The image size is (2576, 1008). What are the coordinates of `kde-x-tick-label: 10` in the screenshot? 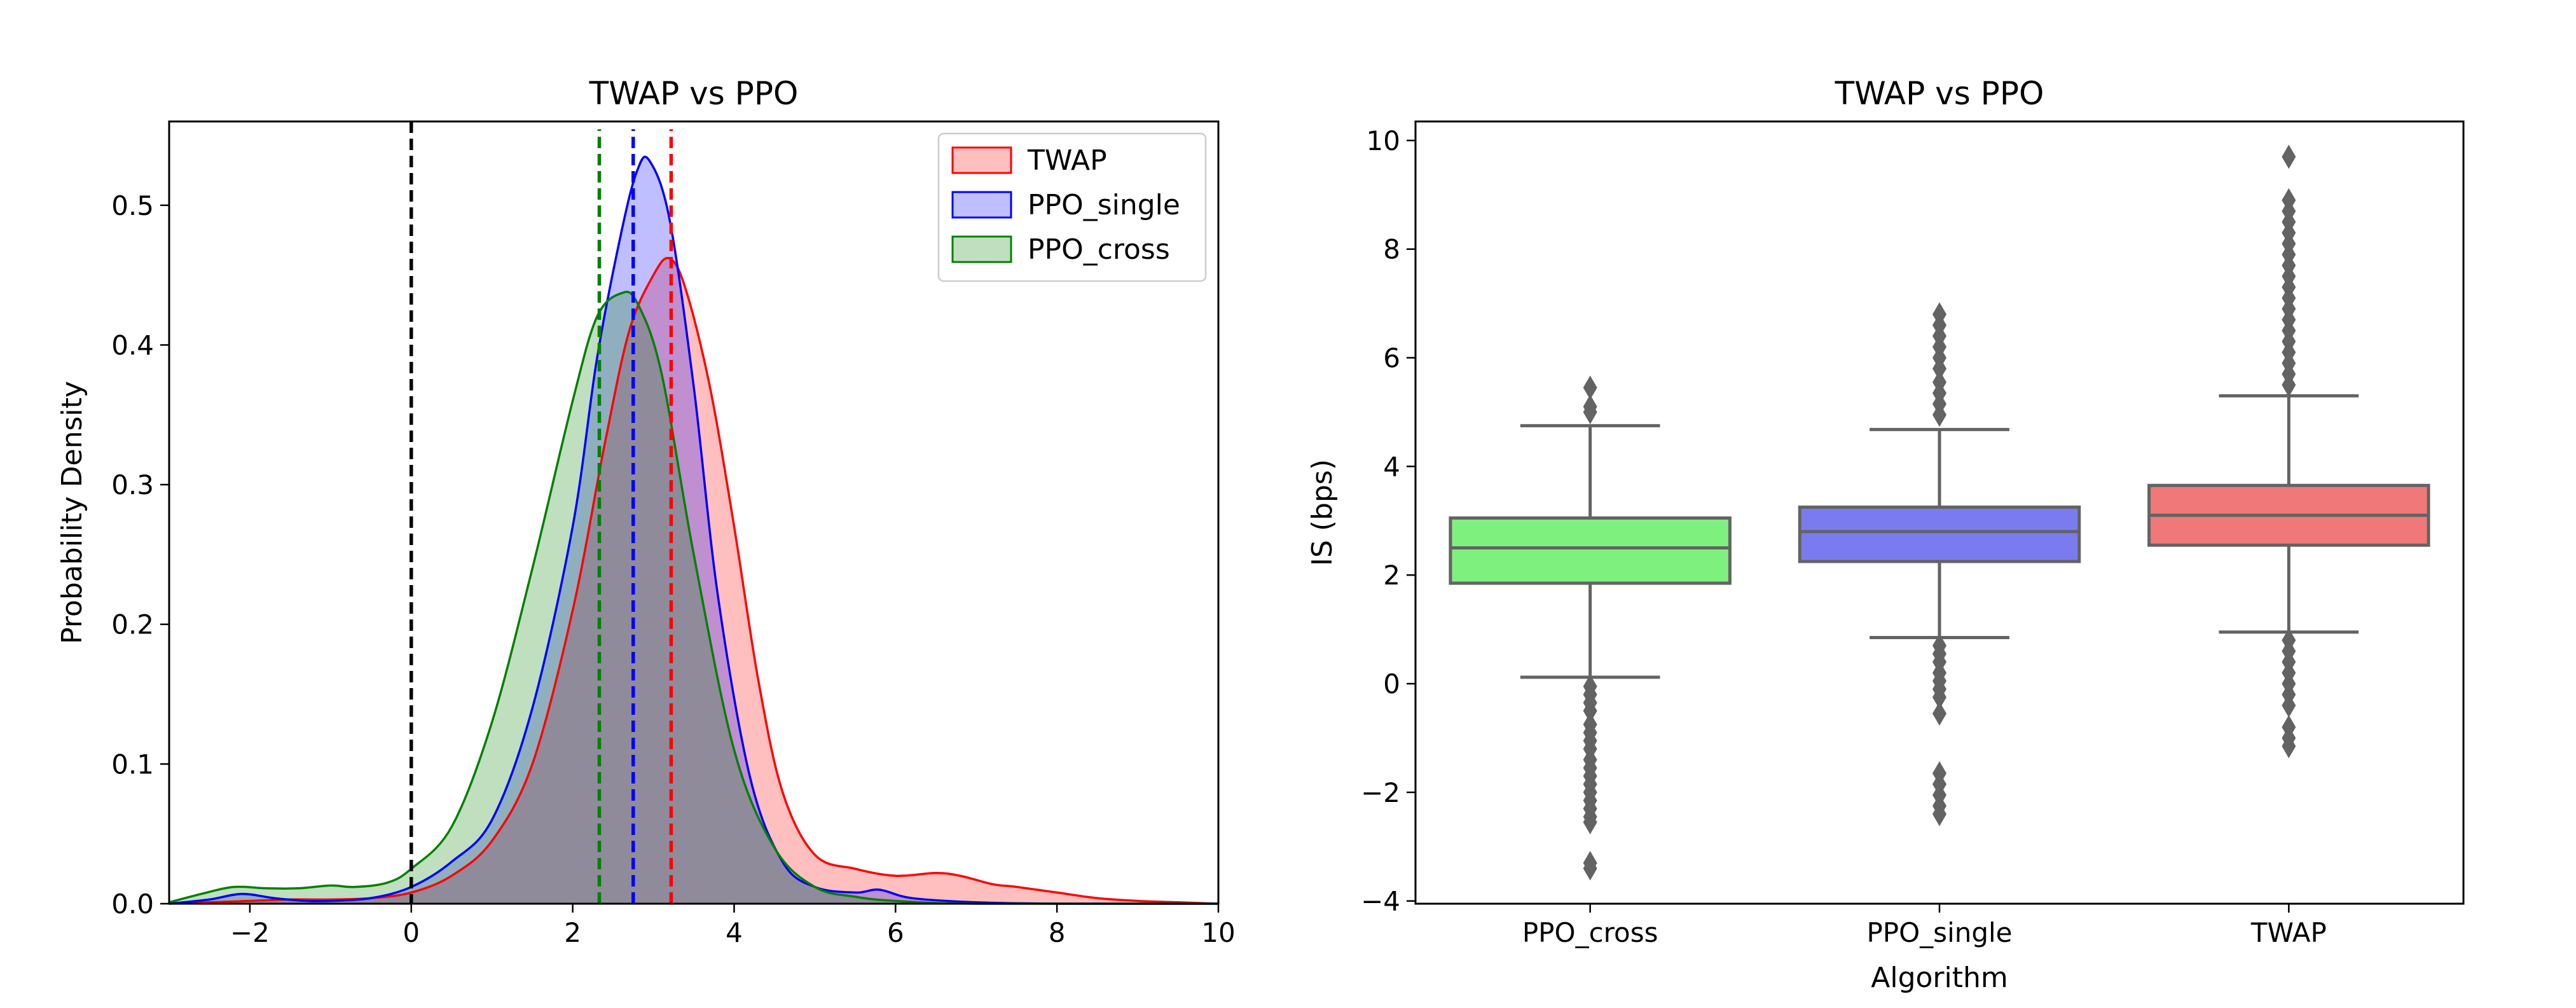 It's located at (1218, 932).